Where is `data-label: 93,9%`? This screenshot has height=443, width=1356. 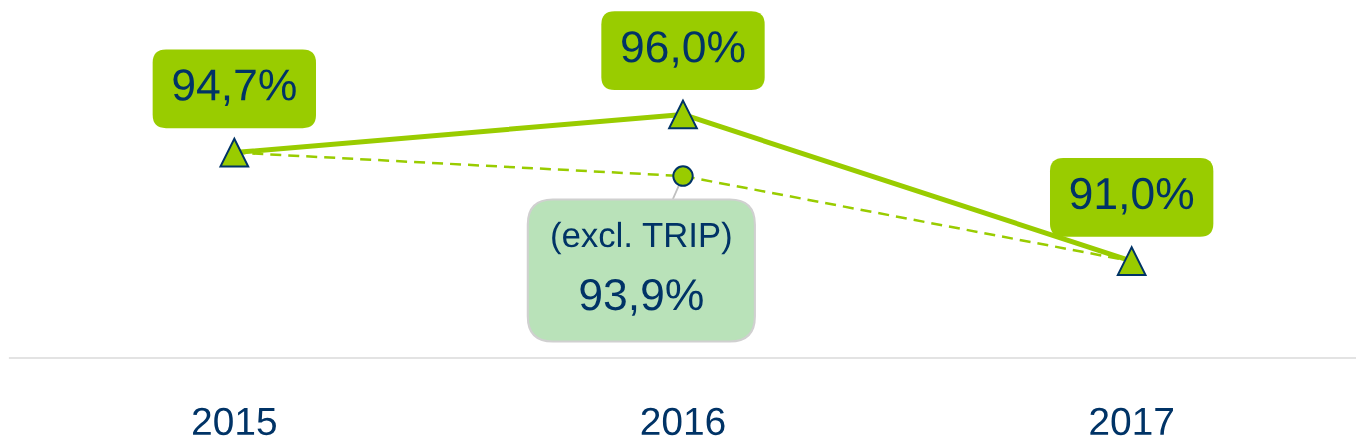
data-label: 93,9% is located at coordinates (641, 297).